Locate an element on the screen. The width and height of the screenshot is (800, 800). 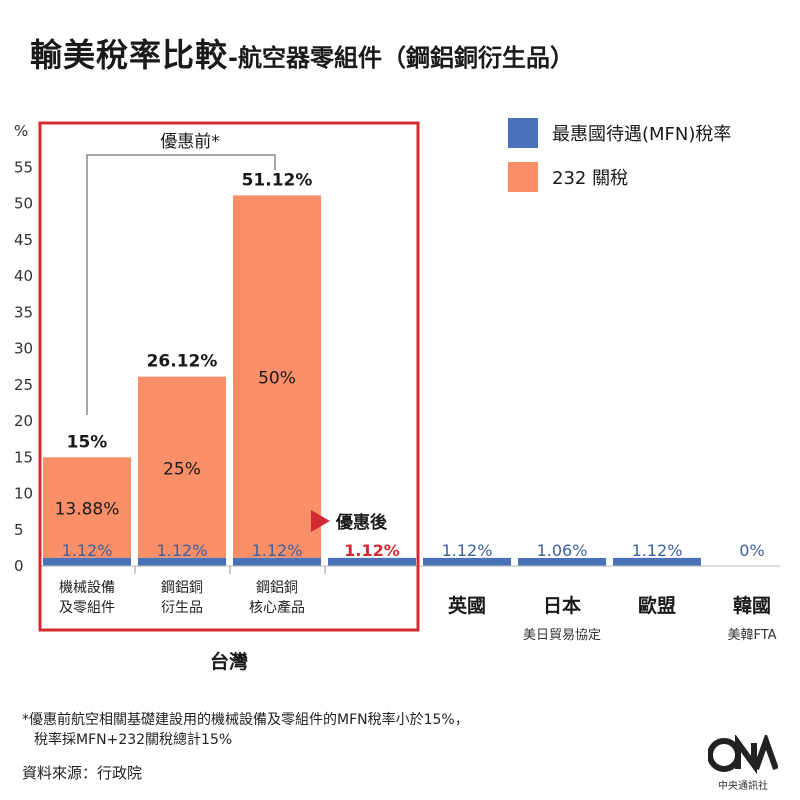
category-label: 核心產品 is located at coordinates (277, 607).